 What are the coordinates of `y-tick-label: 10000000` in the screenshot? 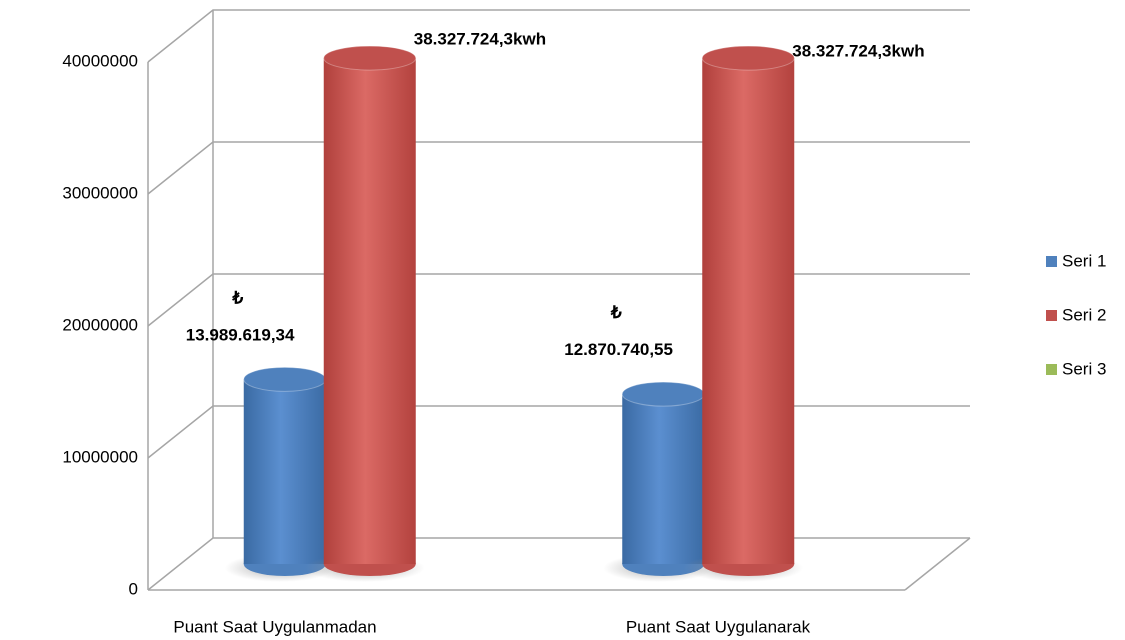 It's located at (100, 456).